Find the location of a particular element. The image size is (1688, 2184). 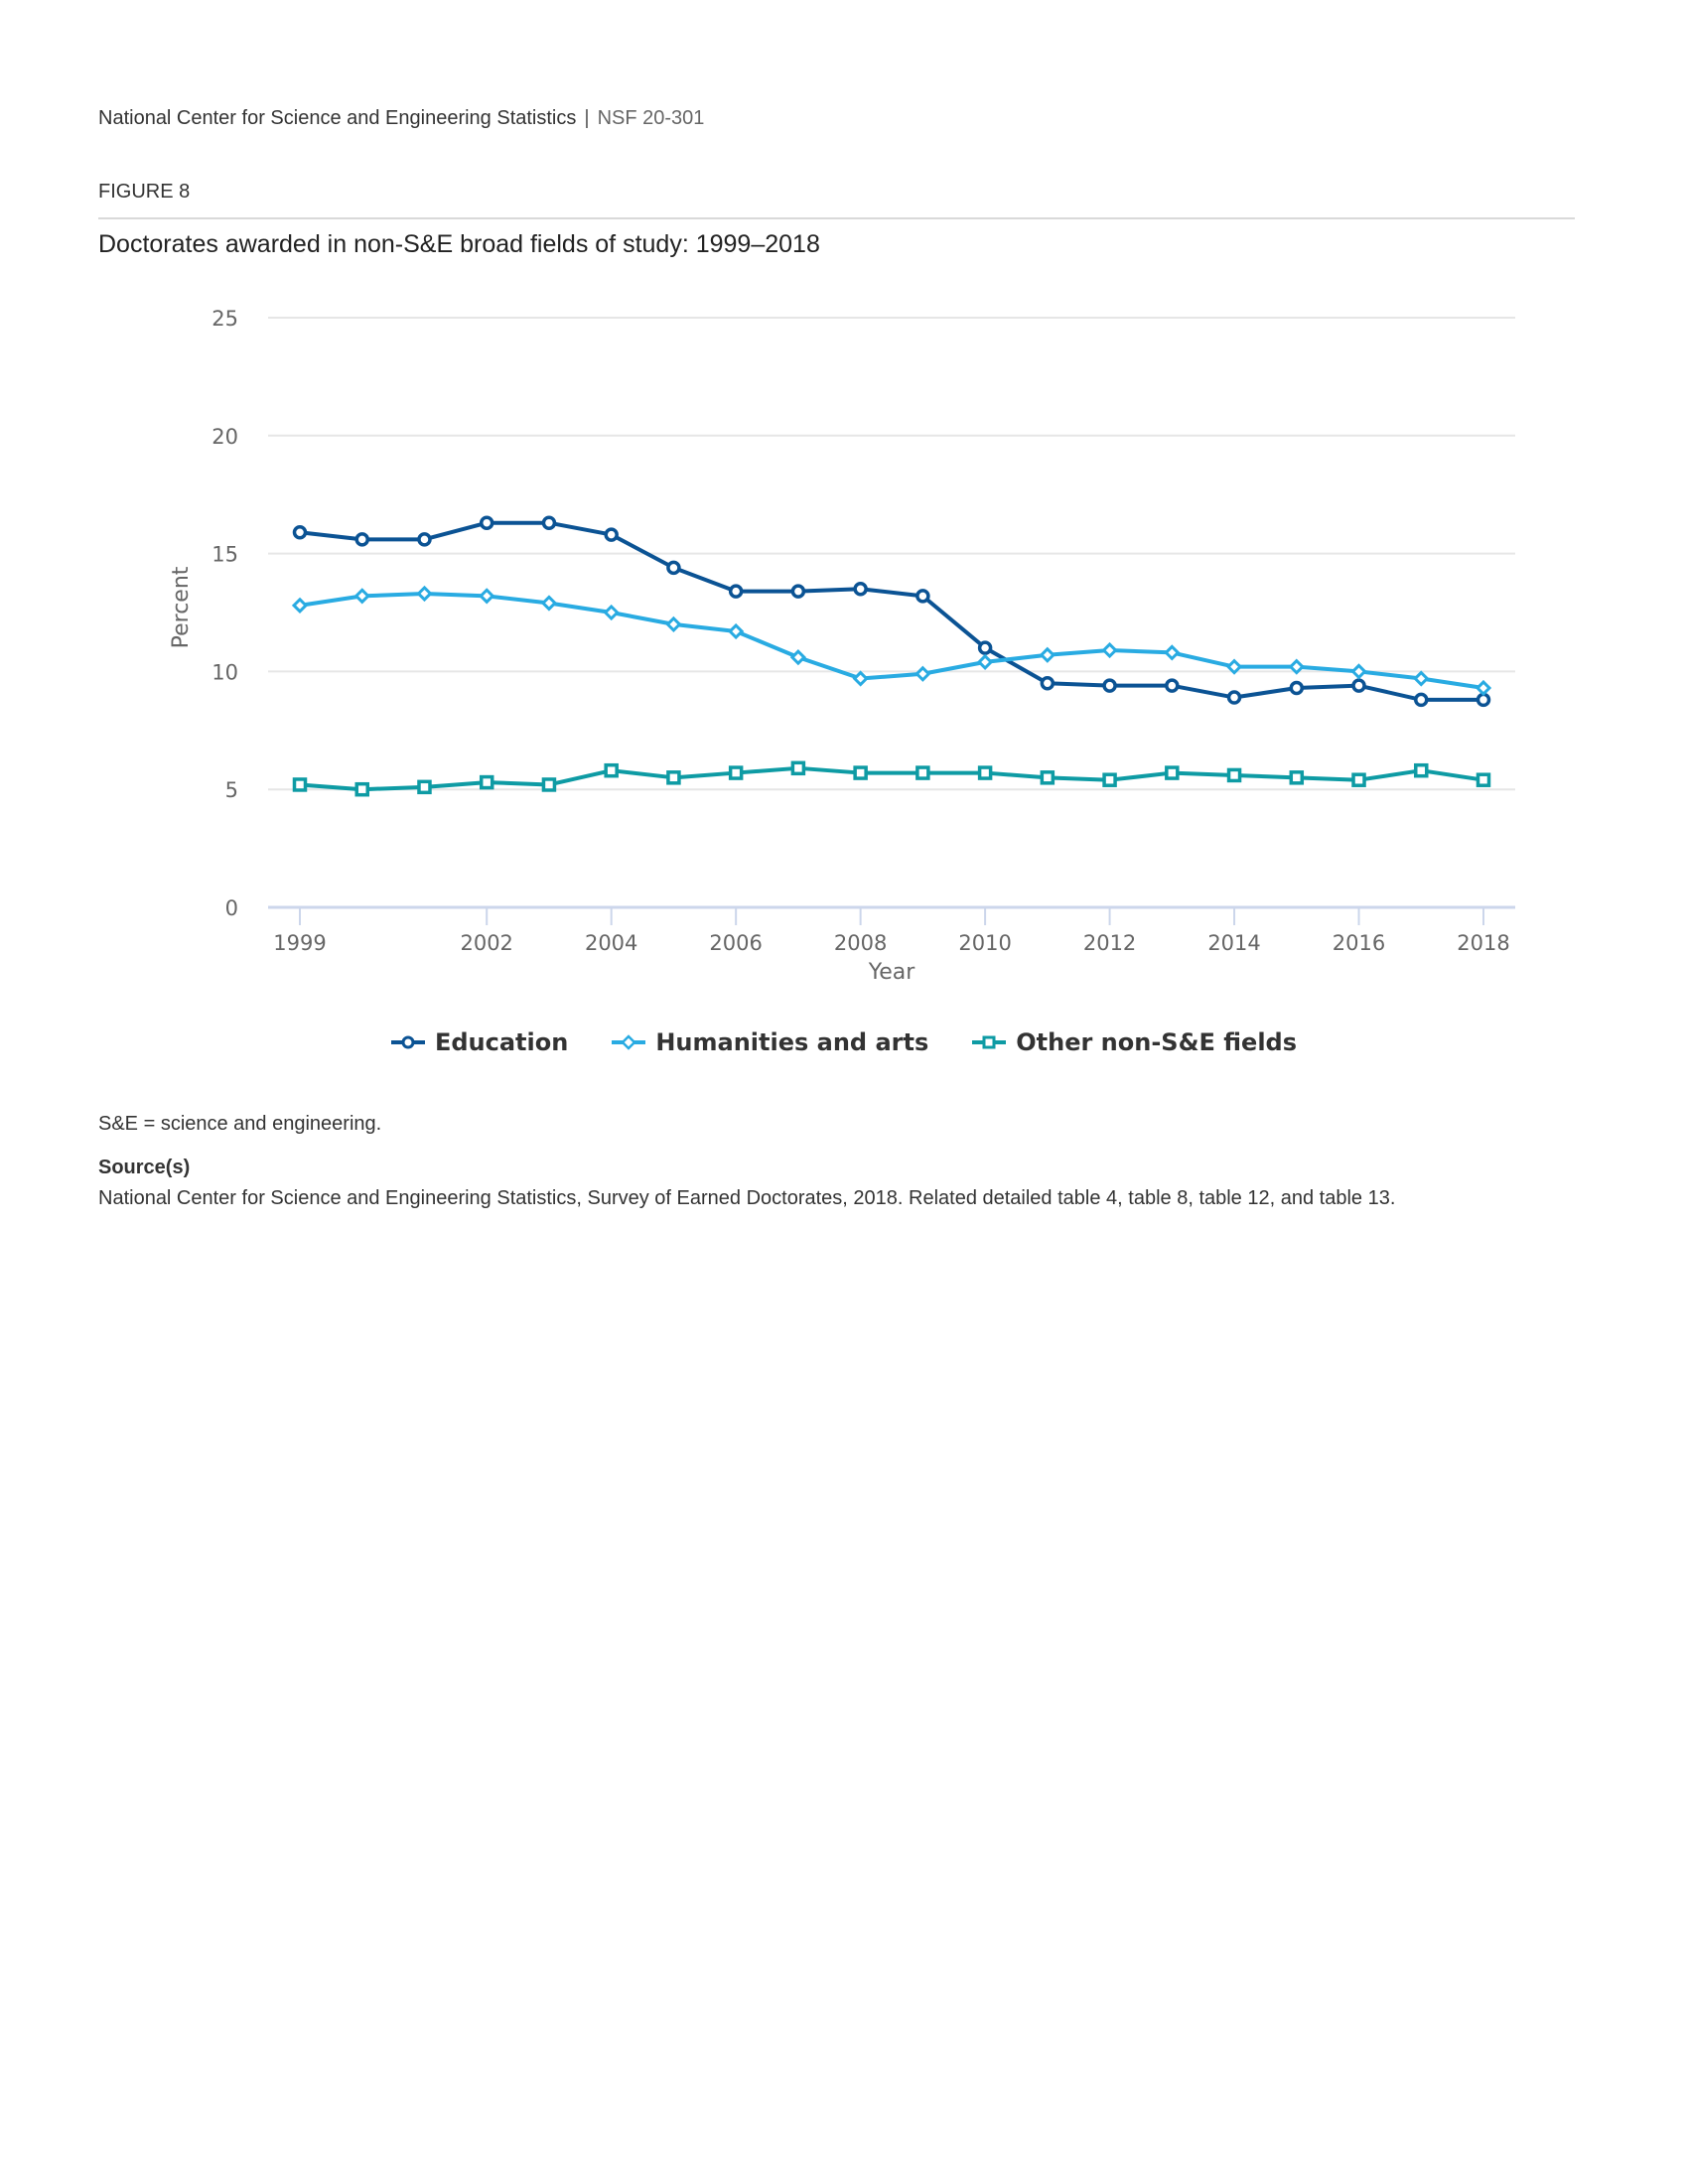

figure-label: FIGURE 8 is located at coordinates (144, 192).